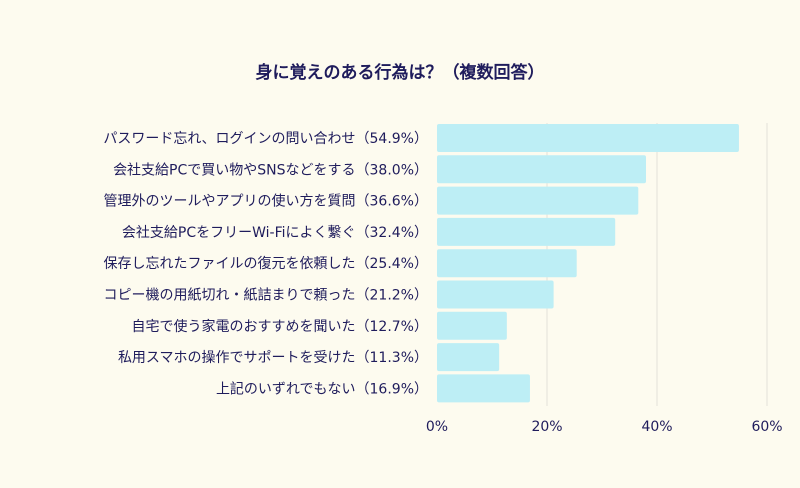  What do you see at coordinates (266, 201) in the screenshot?
I see `category-label: 管理外のツールやアプリの使い方を質問（36.6%）` at bounding box center [266, 201].